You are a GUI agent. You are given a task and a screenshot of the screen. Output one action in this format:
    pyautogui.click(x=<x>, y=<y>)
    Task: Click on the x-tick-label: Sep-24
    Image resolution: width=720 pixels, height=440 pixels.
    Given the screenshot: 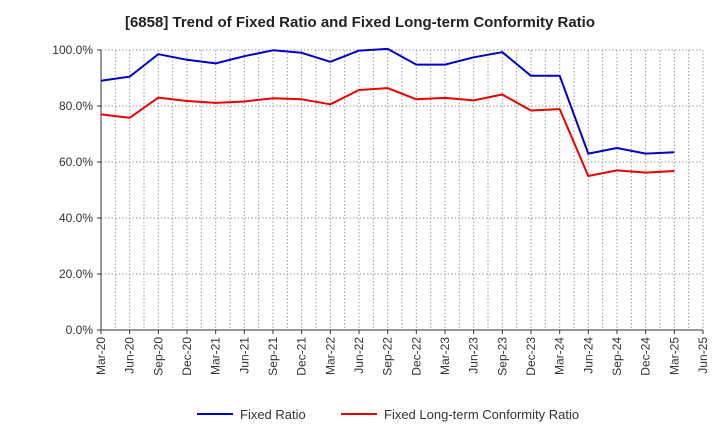 What is the action you would take?
    pyautogui.click(x=617, y=356)
    